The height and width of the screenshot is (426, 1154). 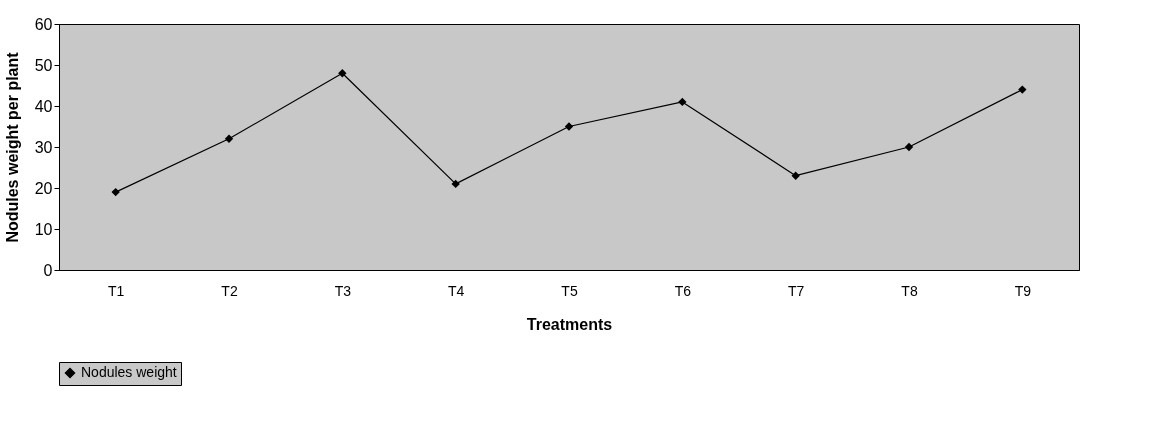 I want to click on x-tick-label: T2, so click(x=229, y=290).